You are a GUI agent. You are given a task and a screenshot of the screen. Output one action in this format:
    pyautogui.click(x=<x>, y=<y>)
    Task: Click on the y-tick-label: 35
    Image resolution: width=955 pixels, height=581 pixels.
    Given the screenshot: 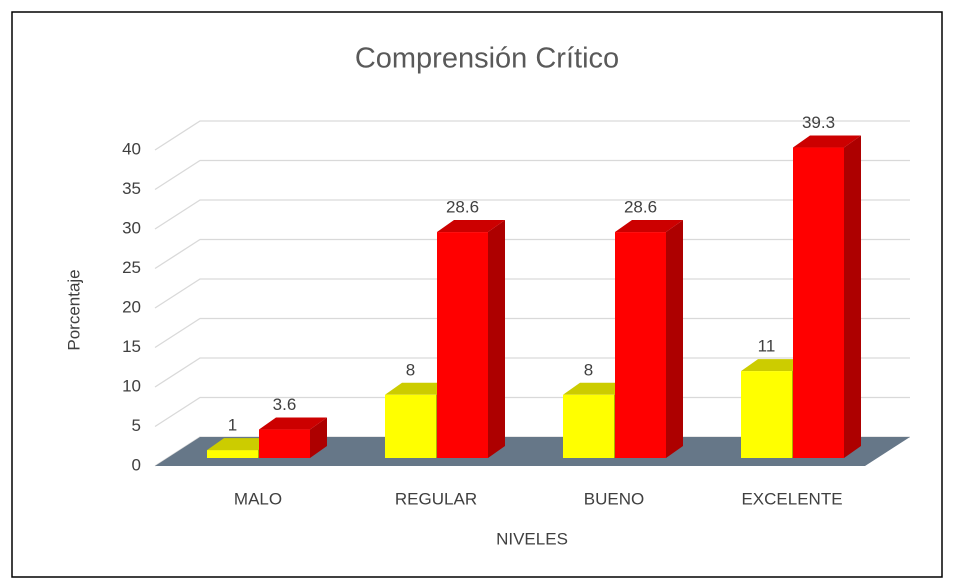 What is the action you would take?
    pyautogui.click(x=131, y=188)
    